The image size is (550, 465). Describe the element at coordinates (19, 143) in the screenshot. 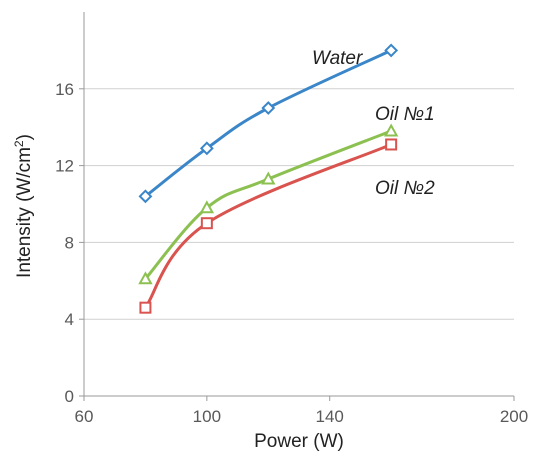

I see `y-axis-title-sup: 2` at that location.